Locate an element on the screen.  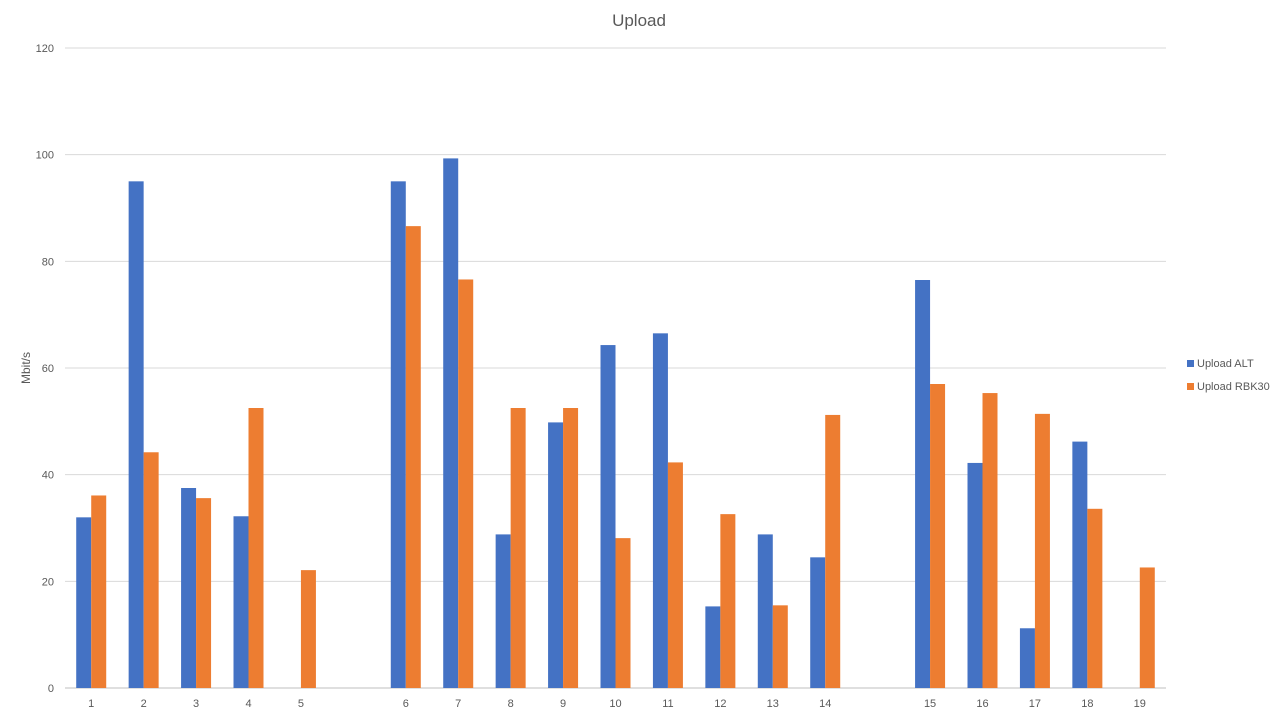
x-tick-label: 11 is located at coordinates (667, 704).